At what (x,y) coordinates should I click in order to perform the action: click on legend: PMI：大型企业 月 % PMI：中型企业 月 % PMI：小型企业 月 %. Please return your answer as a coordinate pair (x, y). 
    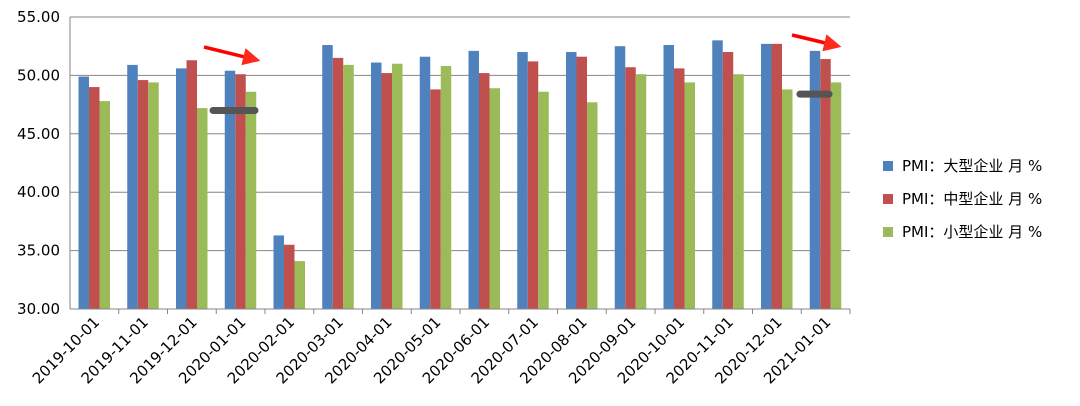
    Looking at the image, I should click on (962, 199).